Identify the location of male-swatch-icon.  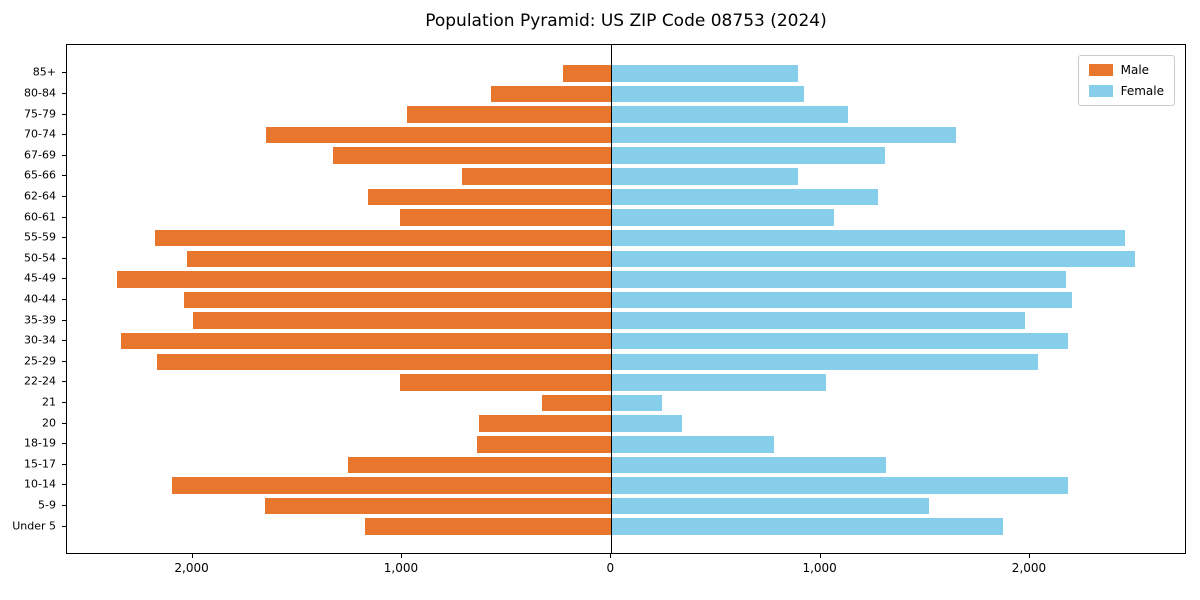
(1100, 70).